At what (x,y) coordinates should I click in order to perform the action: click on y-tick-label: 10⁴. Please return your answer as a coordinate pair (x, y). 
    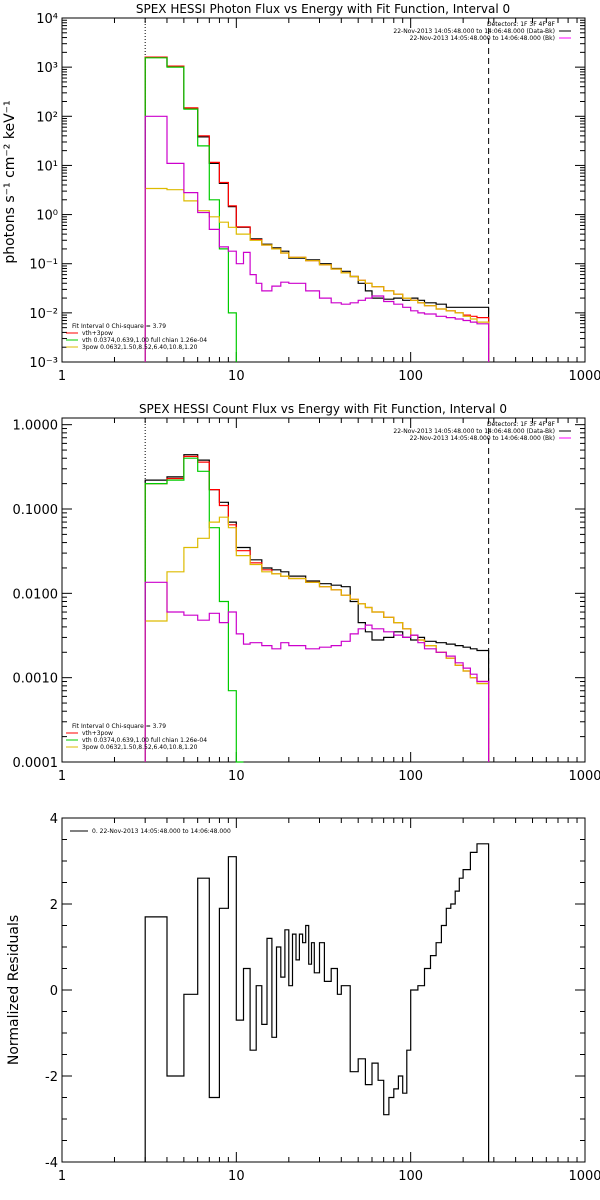
    Looking at the image, I should click on (47, 19).